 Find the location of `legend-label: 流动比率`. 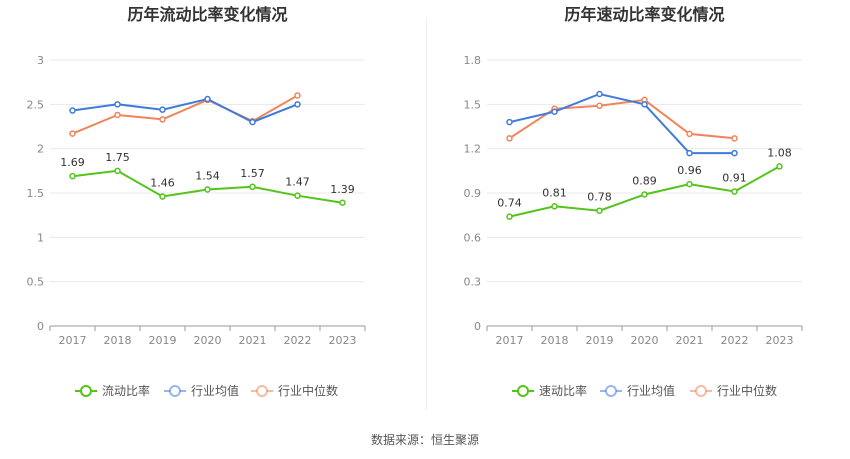

legend-label: 流动比率 is located at coordinates (126, 390).